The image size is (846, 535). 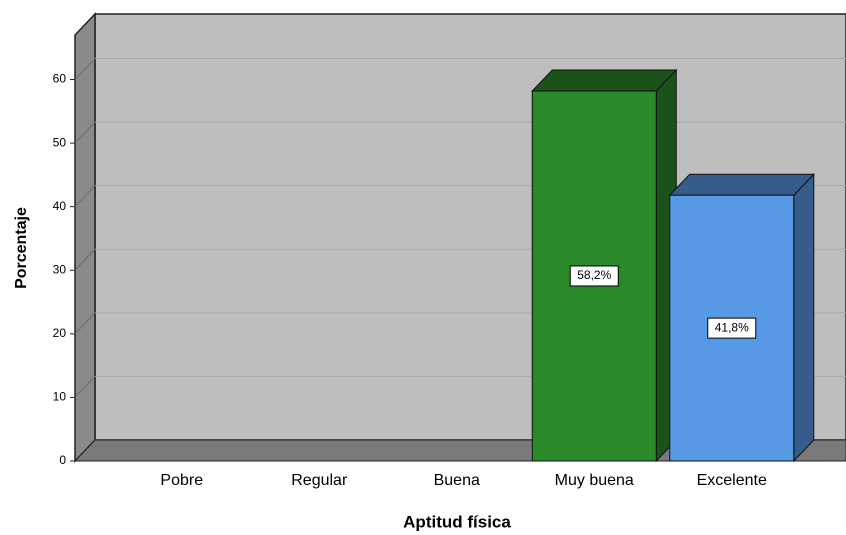 I want to click on x-tick-label: Regular, so click(x=319, y=480).